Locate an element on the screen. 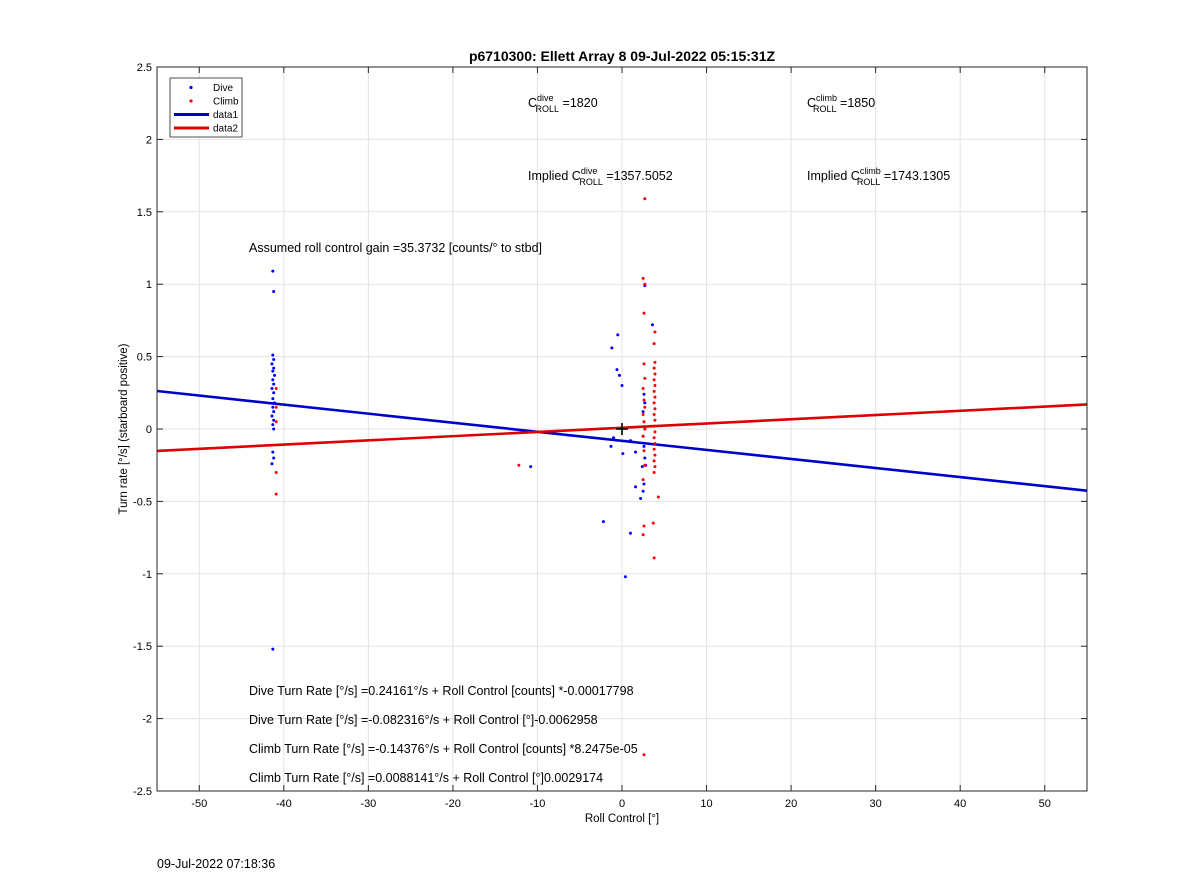  y-tick-label: 2.5 is located at coordinates (144, 68).